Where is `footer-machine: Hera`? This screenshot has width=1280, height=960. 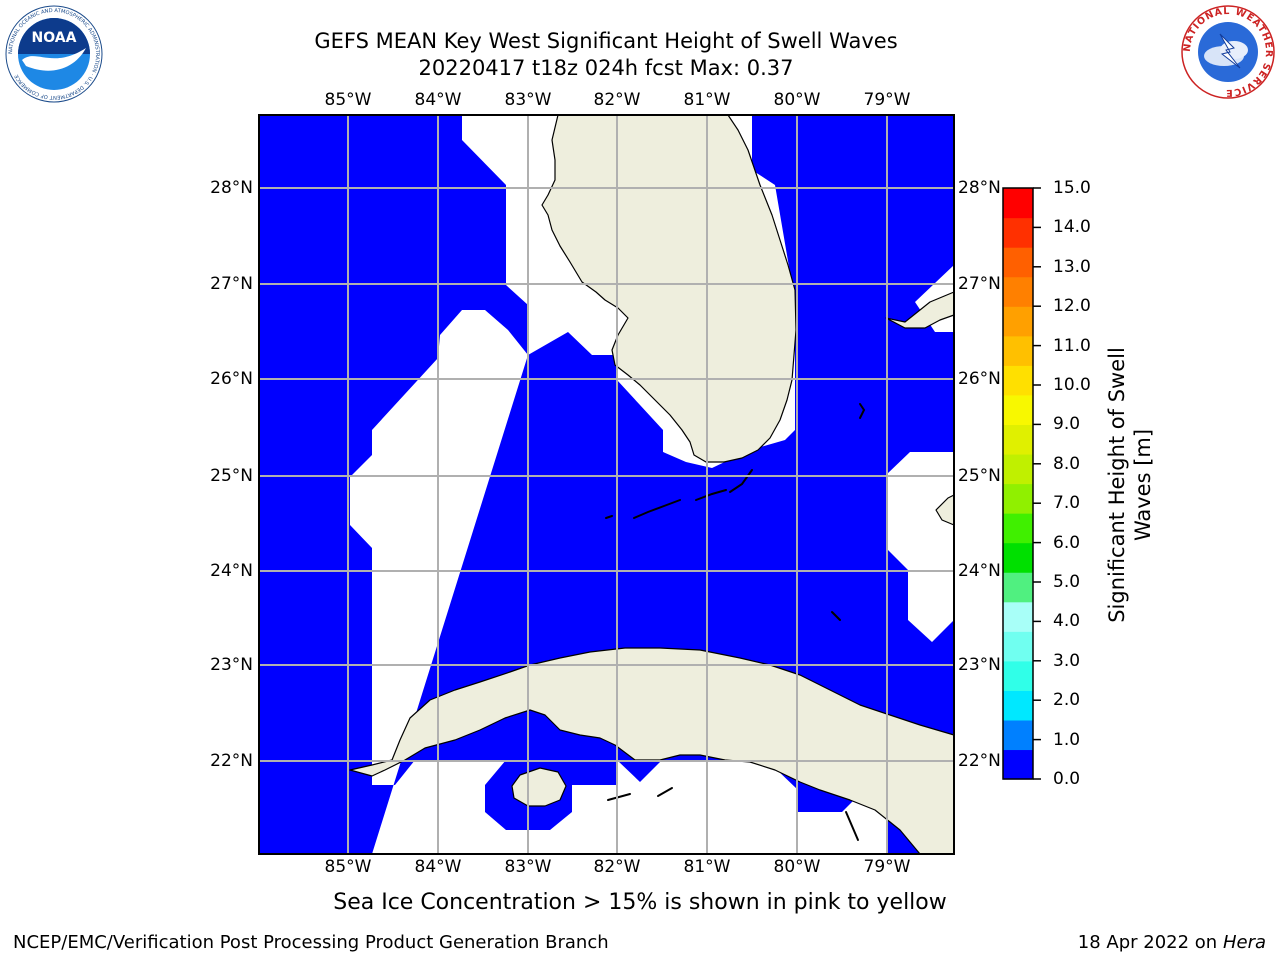 footer-machine: Hera is located at coordinates (1244, 942).